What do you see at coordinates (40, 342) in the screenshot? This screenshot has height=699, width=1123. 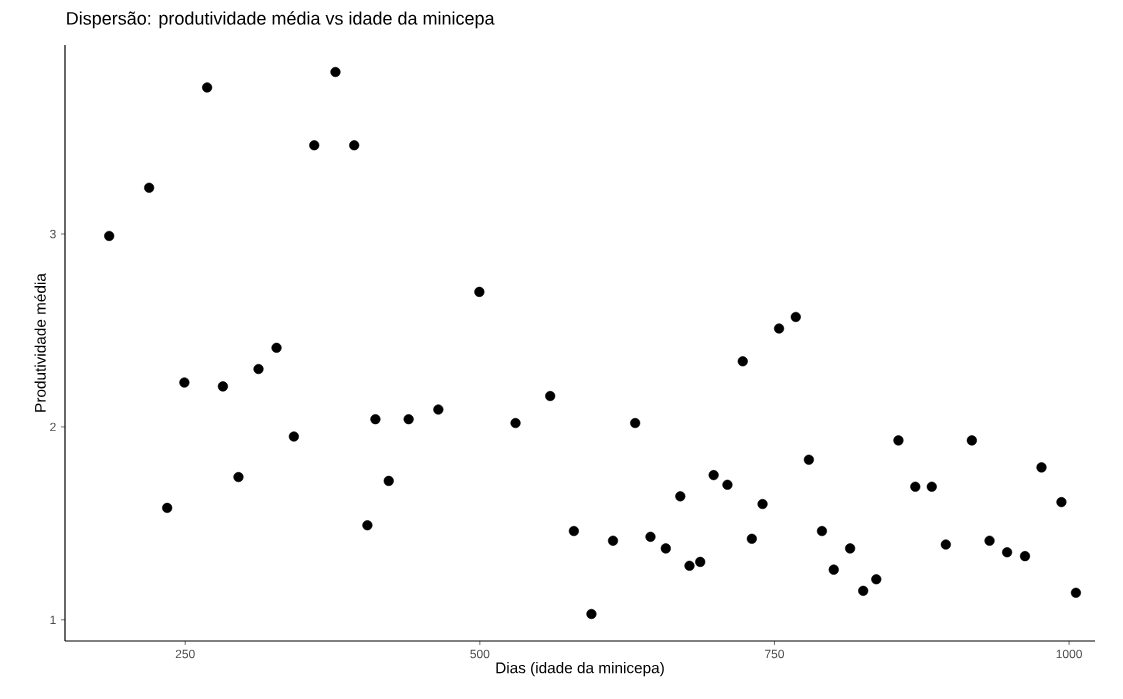 I see `y-axis-title: Produtividade média` at bounding box center [40, 342].